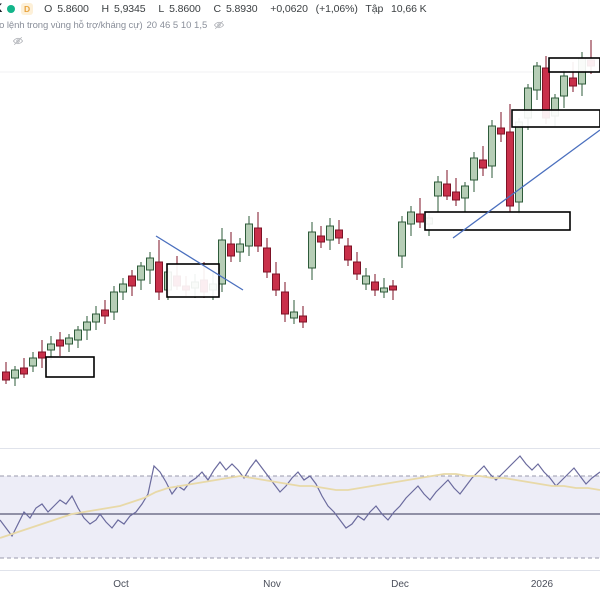 The height and width of the screenshot is (601, 600). I want to click on high-value: H 5,9345, so click(123, 8).